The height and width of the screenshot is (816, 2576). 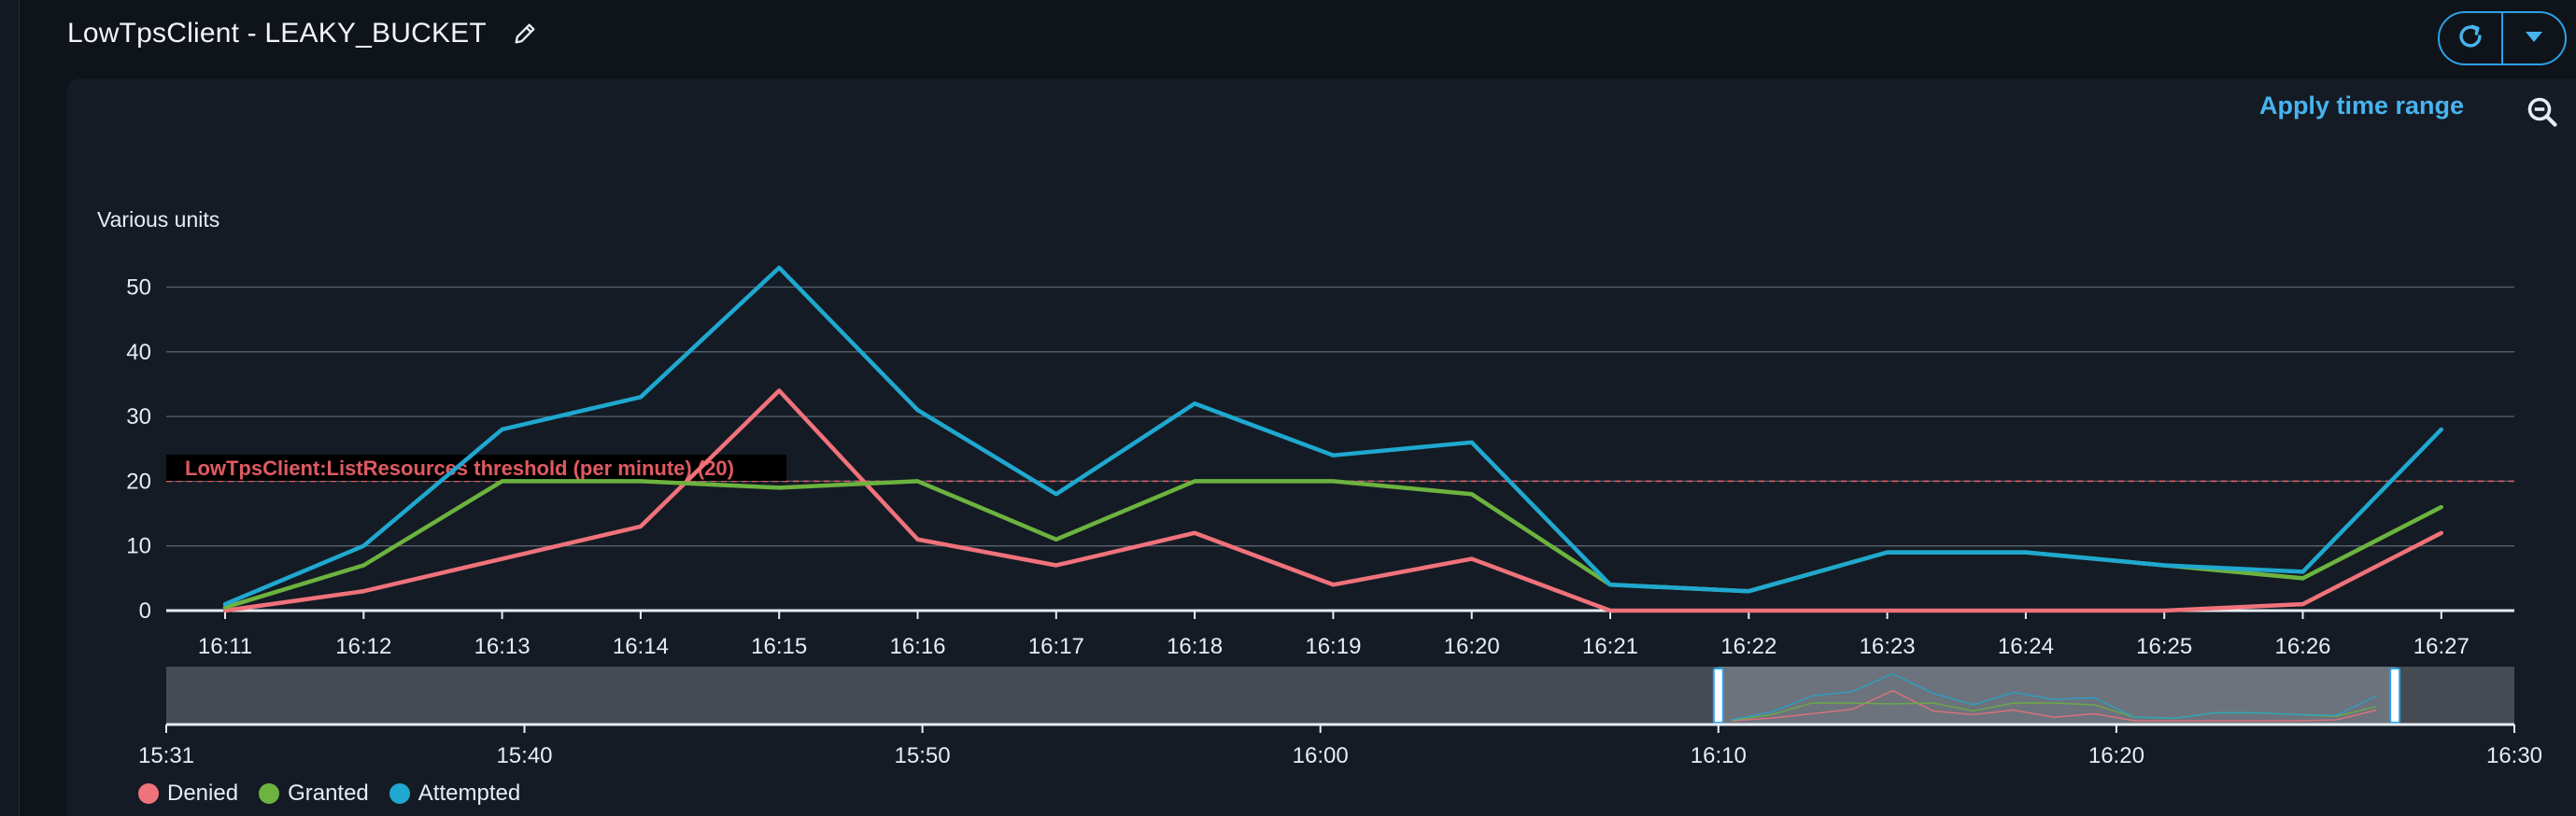 What do you see at coordinates (2026, 646) in the screenshot?
I see `x-tick-label: 16:24` at bounding box center [2026, 646].